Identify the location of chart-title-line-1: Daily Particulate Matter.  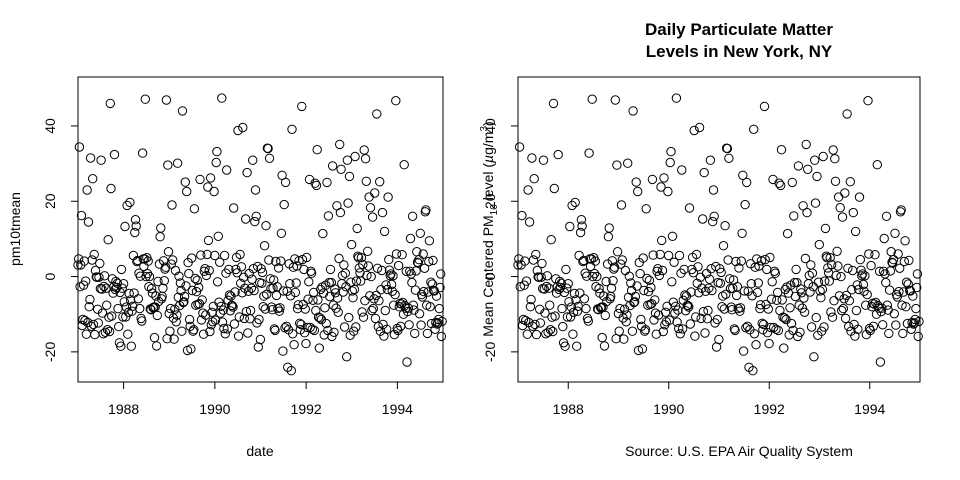
(739, 29).